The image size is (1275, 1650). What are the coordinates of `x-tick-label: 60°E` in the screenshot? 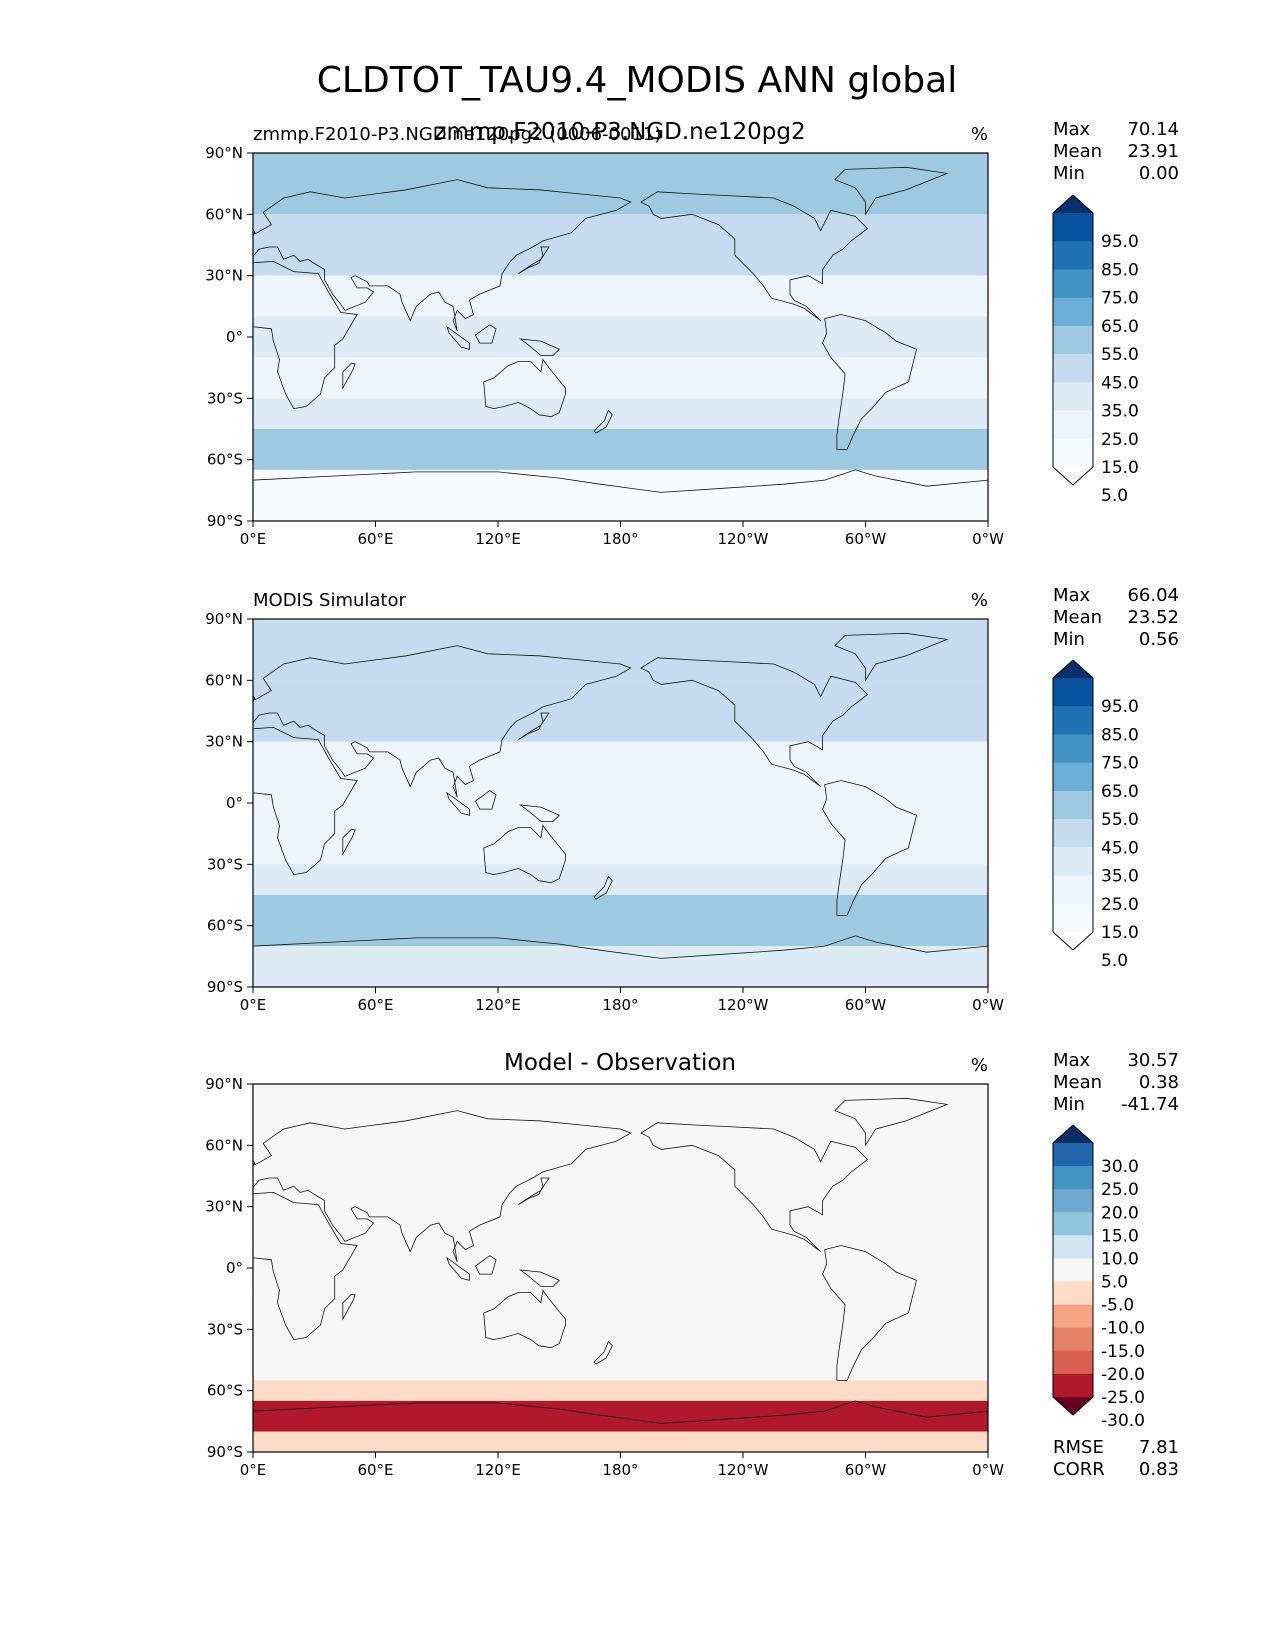 It's located at (375, 1005).